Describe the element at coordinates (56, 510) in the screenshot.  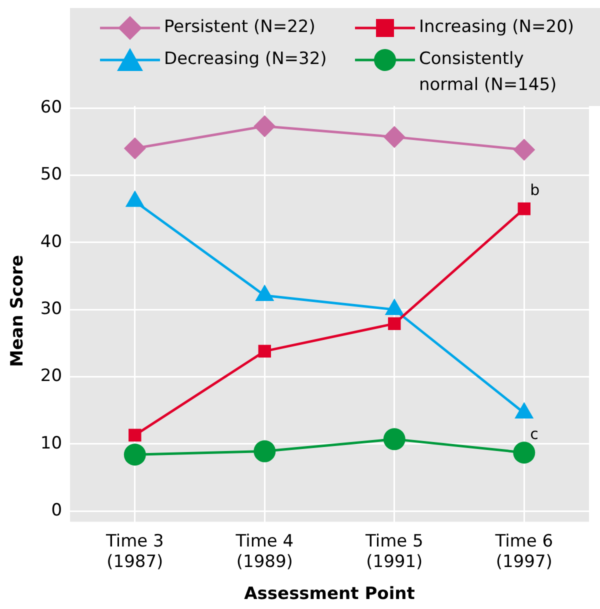
I see `y-tick-label: 0` at that location.